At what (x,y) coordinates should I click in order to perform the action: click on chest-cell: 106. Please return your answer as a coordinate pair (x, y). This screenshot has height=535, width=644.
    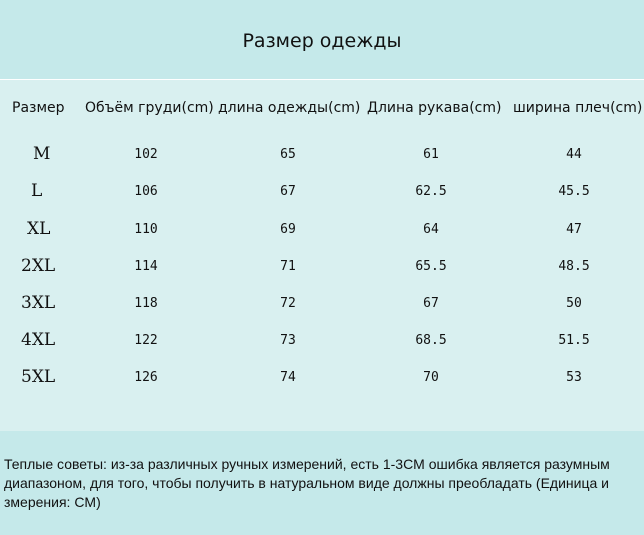
    Looking at the image, I should click on (146, 191).